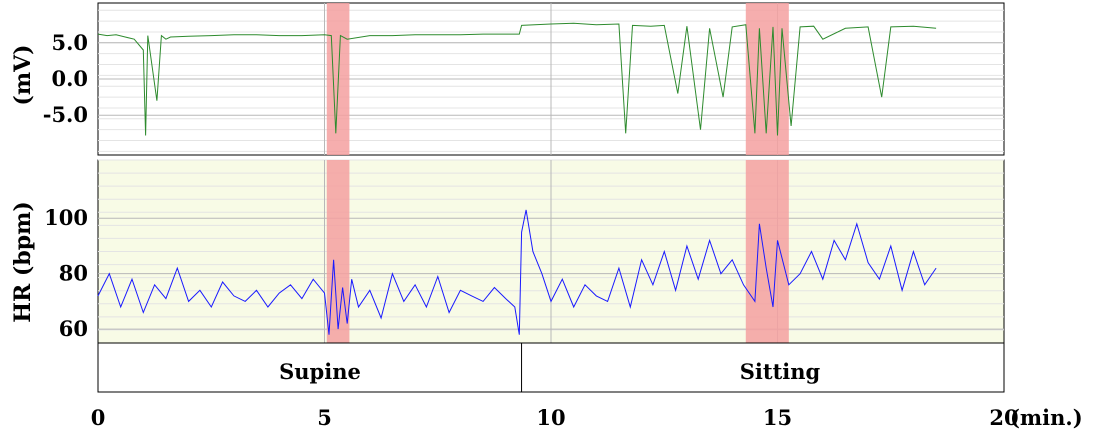 The image size is (1094, 431). What do you see at coordinates (550, 417) in the screenshot?
I see `x-tick-label: 10` at bounding box center [550, 417].